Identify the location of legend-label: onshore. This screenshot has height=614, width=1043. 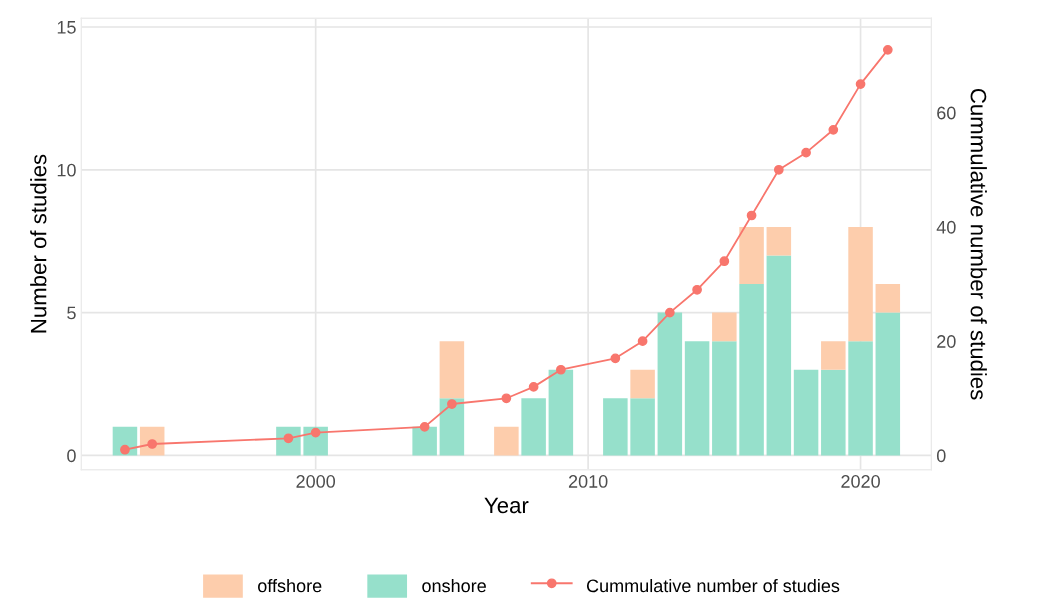
(454, 585).